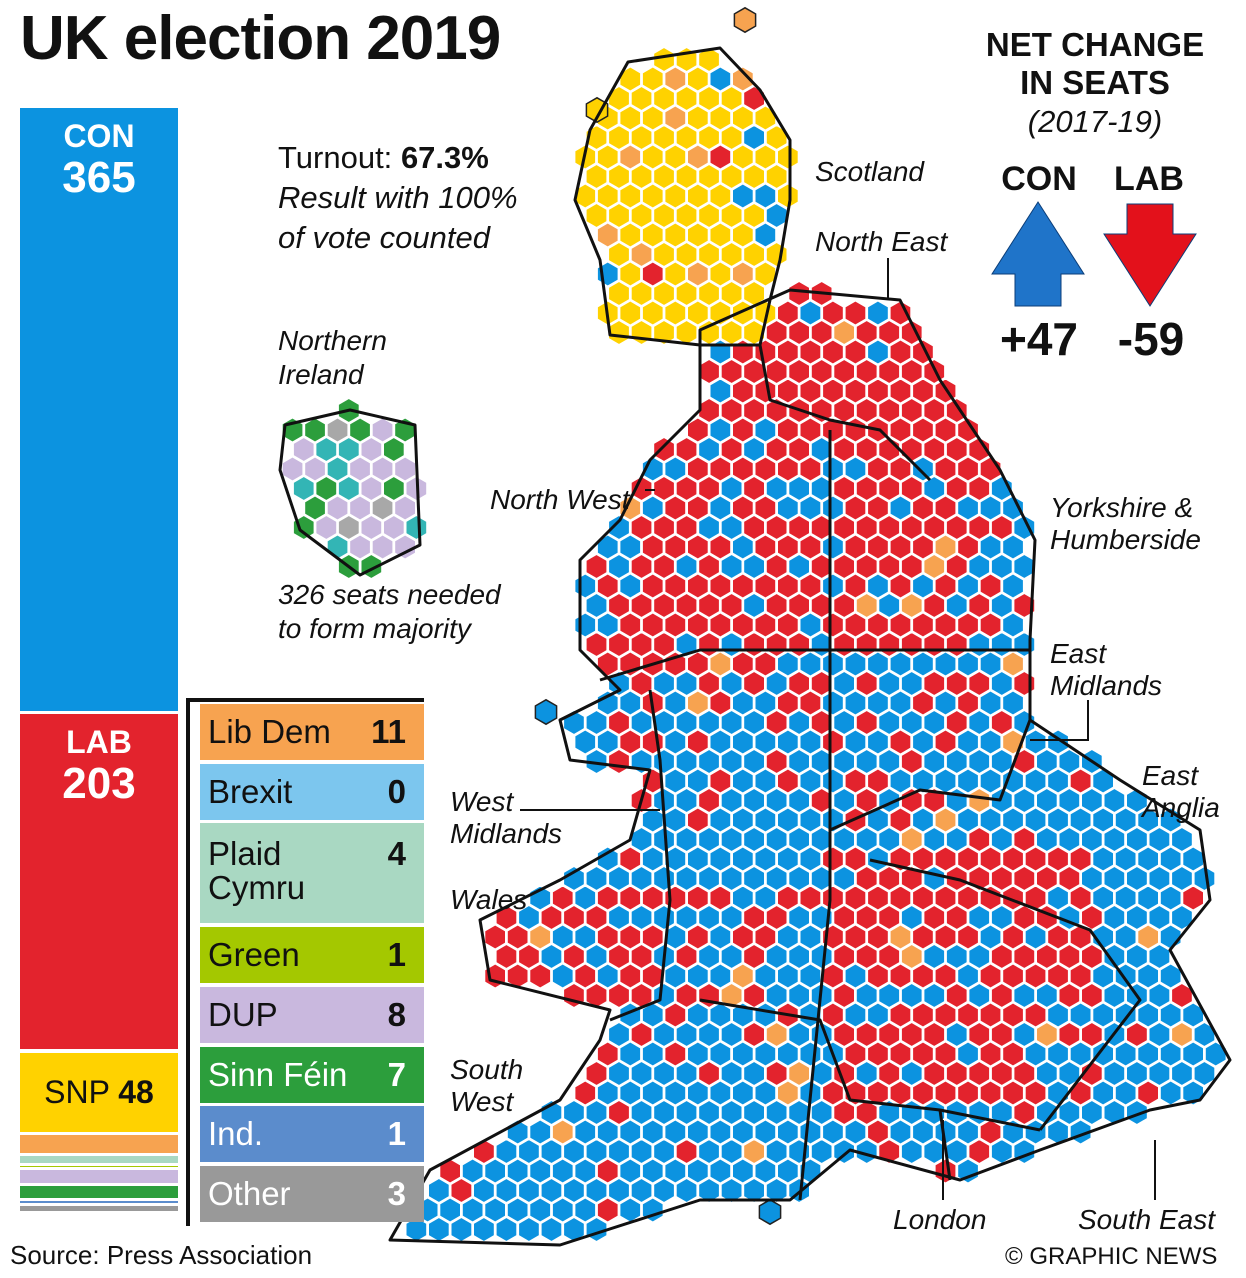  What do you see at coordinates (1122, 507) in the screenshot?
I see `yorkshire-line1: Yorkshire &` at bounding box center [1122, 507].